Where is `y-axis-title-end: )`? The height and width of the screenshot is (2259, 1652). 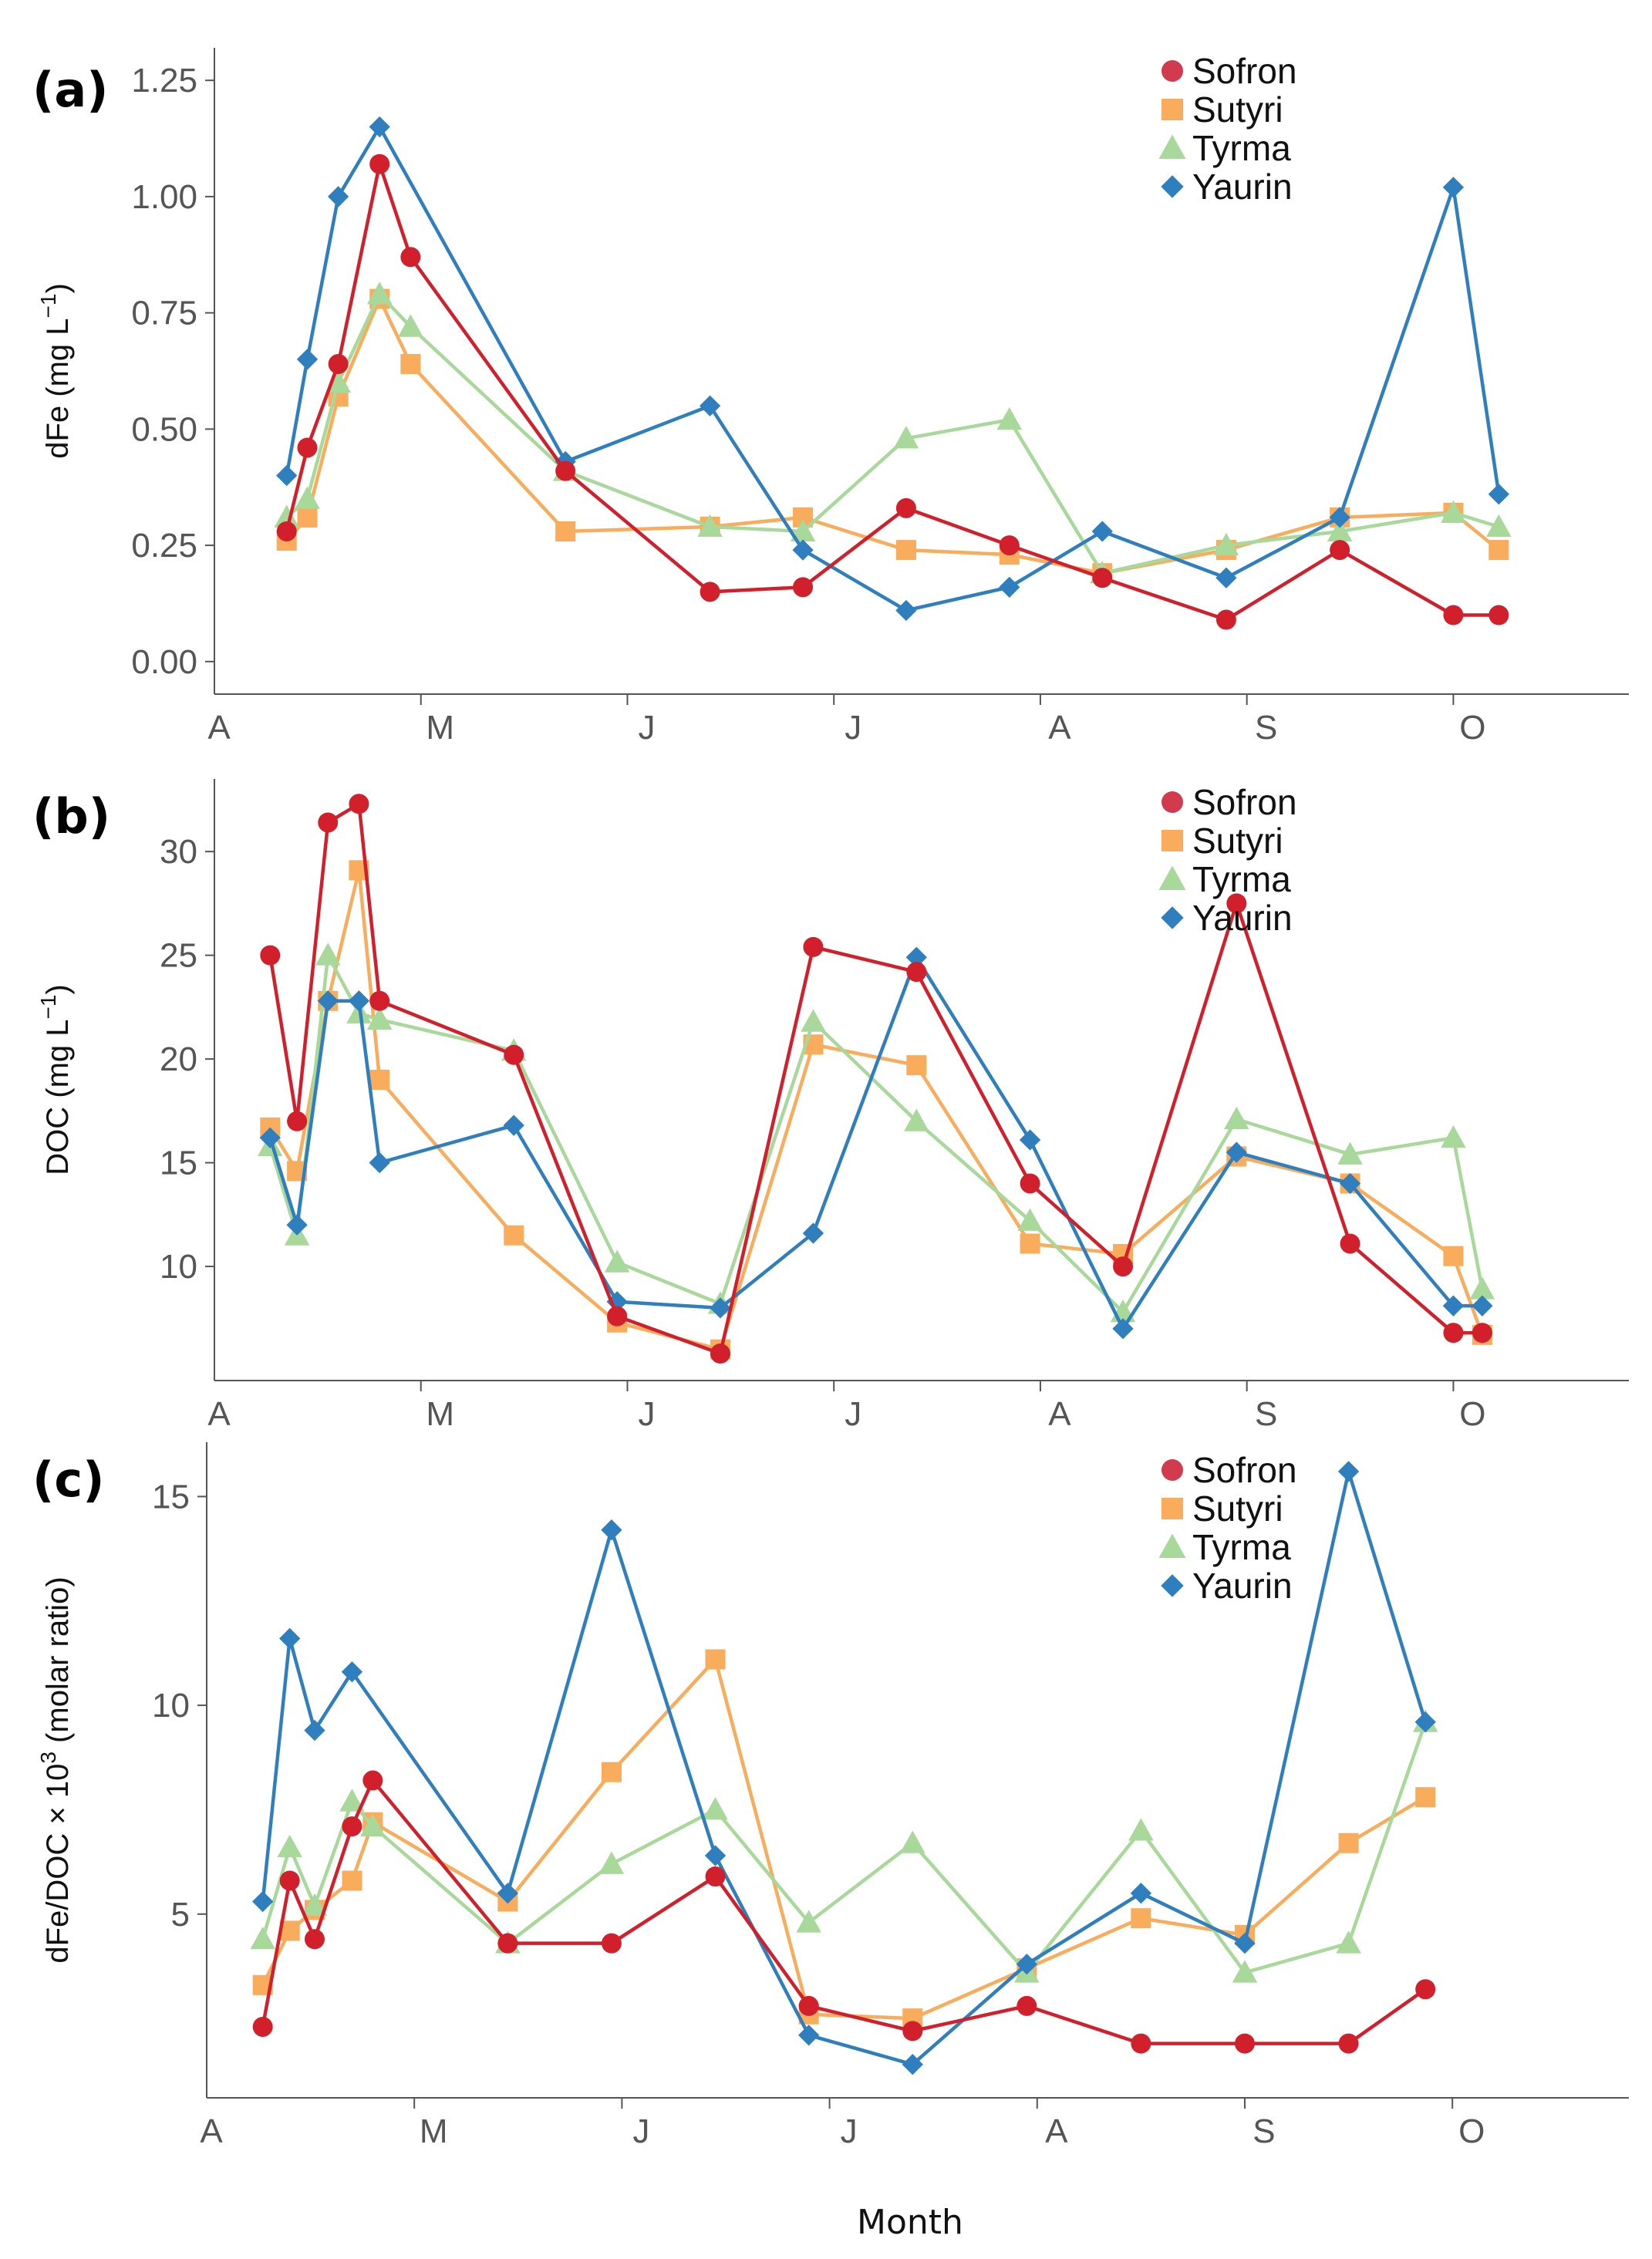 y-axis-title-end: ) is located at coordinates (58, 989).